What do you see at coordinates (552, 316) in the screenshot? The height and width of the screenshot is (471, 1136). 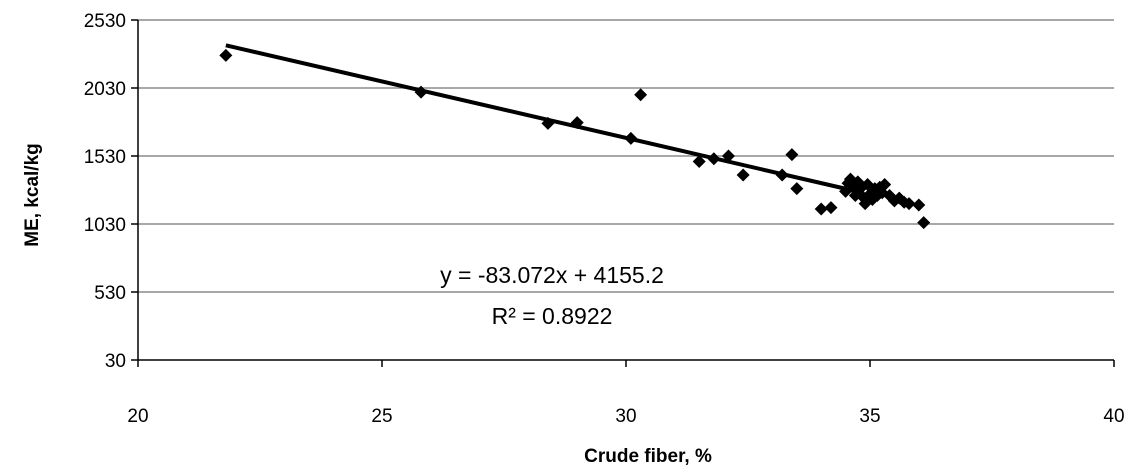 I see `r-squared-label: R² = 0.8922` at bounding box center [552, 316].